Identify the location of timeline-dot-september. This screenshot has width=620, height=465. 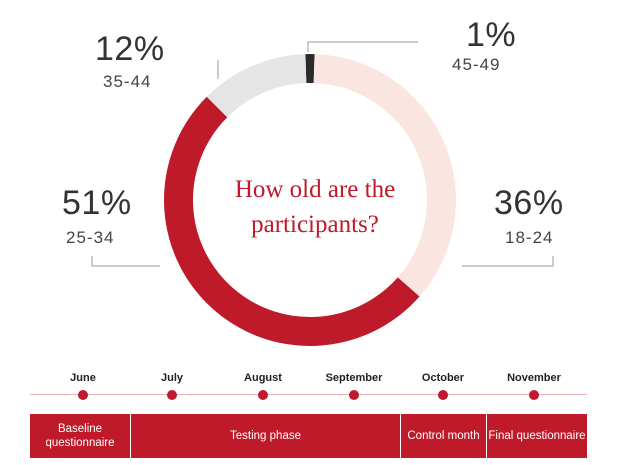
(354, 395).